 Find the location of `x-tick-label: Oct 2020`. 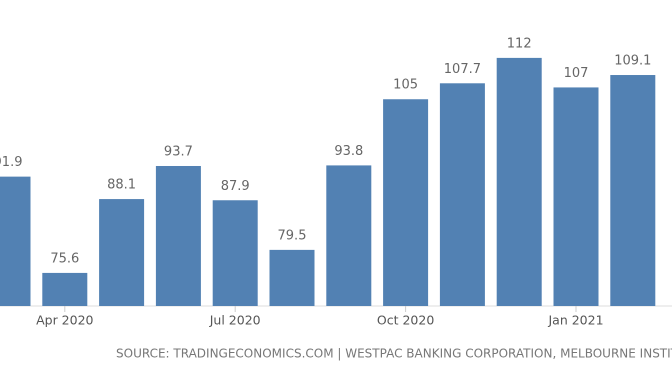

x-tick-label: Oct 2020 is located at coordinates (405, 320).